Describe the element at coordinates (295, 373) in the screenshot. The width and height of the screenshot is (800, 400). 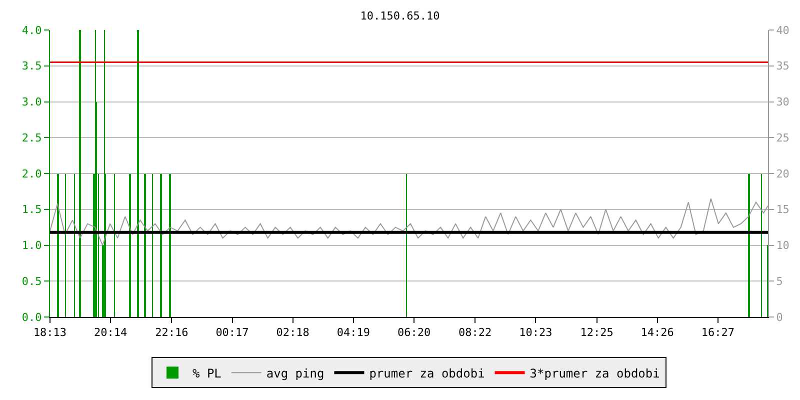
I see `legend-label: avg ping` at that location.